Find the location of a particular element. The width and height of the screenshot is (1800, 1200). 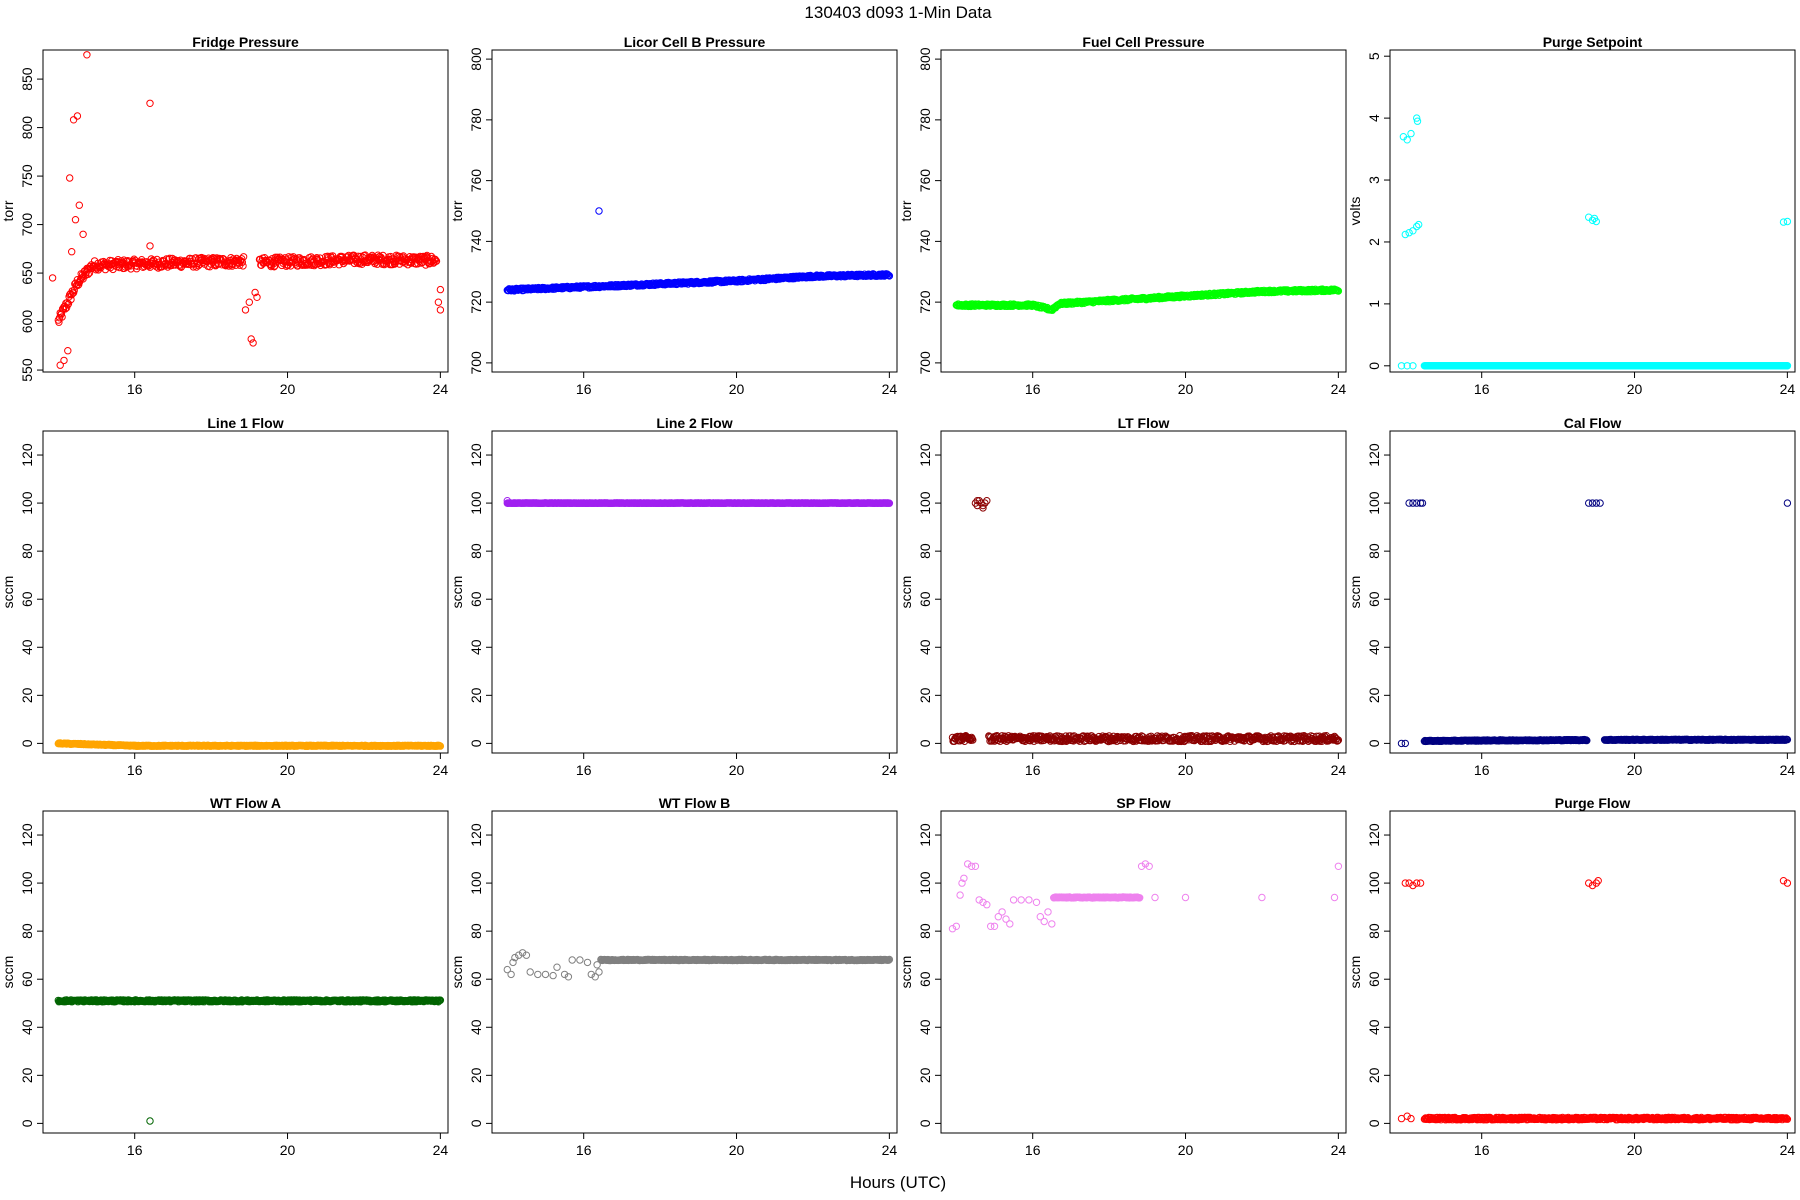

y-tick-label: 550 is located at coordinates (27, 370).